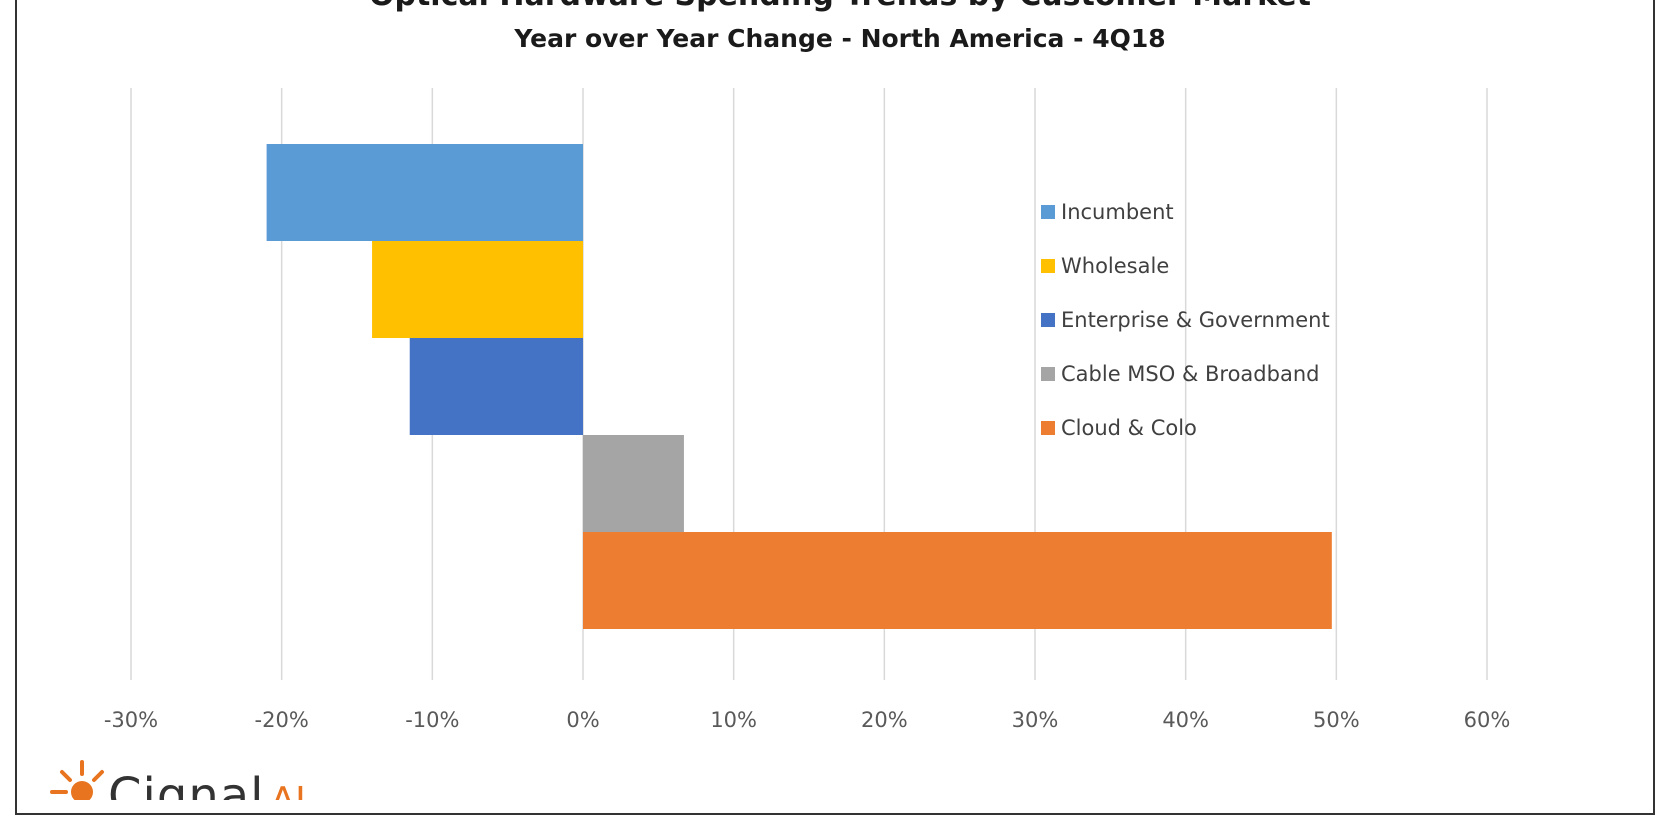 The image size is (1680, 815). Describe the element at coordinates (424, 192) in the screenshot. I see `bar-incumbent` at that location.